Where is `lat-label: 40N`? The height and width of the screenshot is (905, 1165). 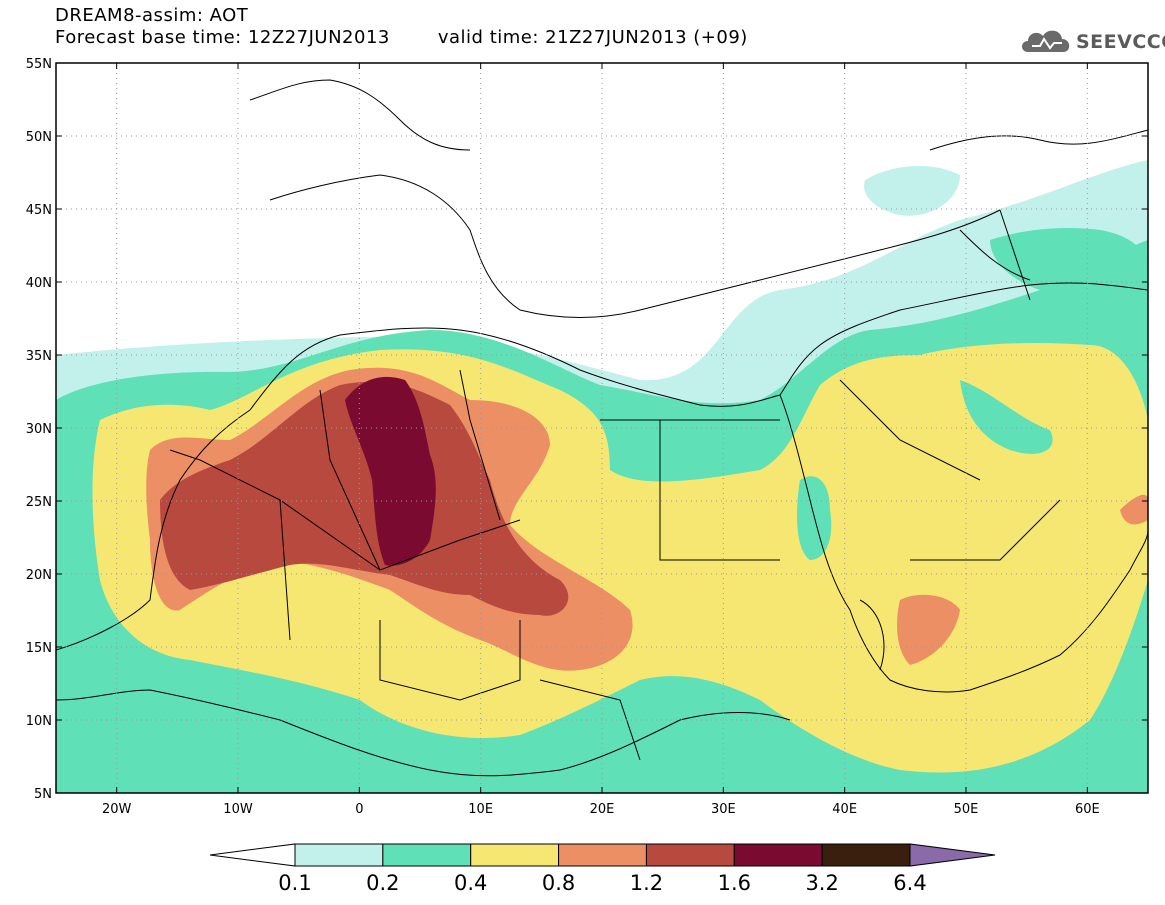 lat-label: 40N is located at coordinates (39, 283).